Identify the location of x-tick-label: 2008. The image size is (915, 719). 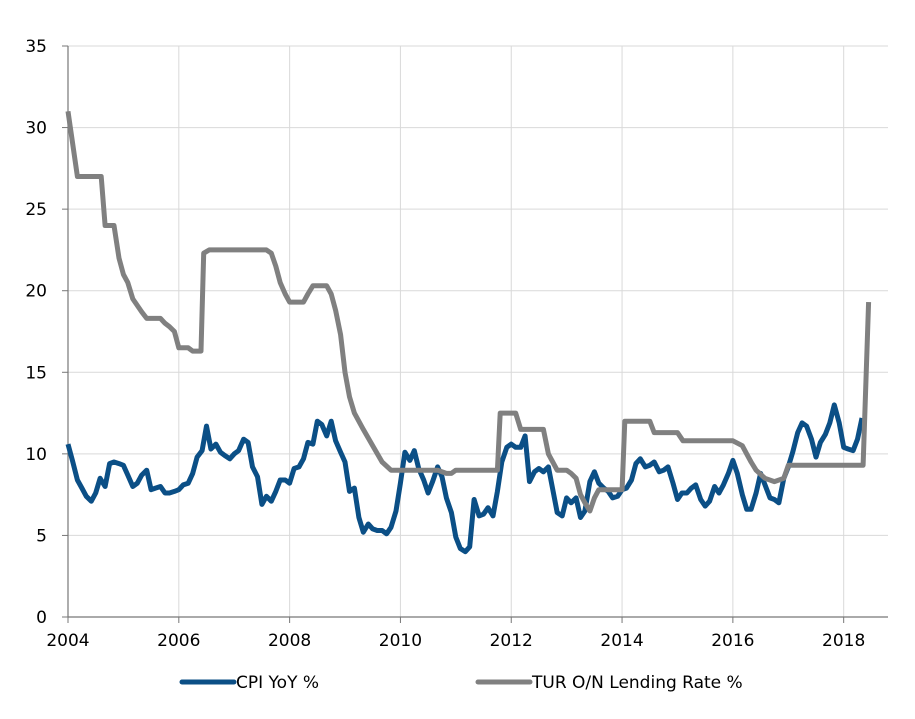
(289, 641).